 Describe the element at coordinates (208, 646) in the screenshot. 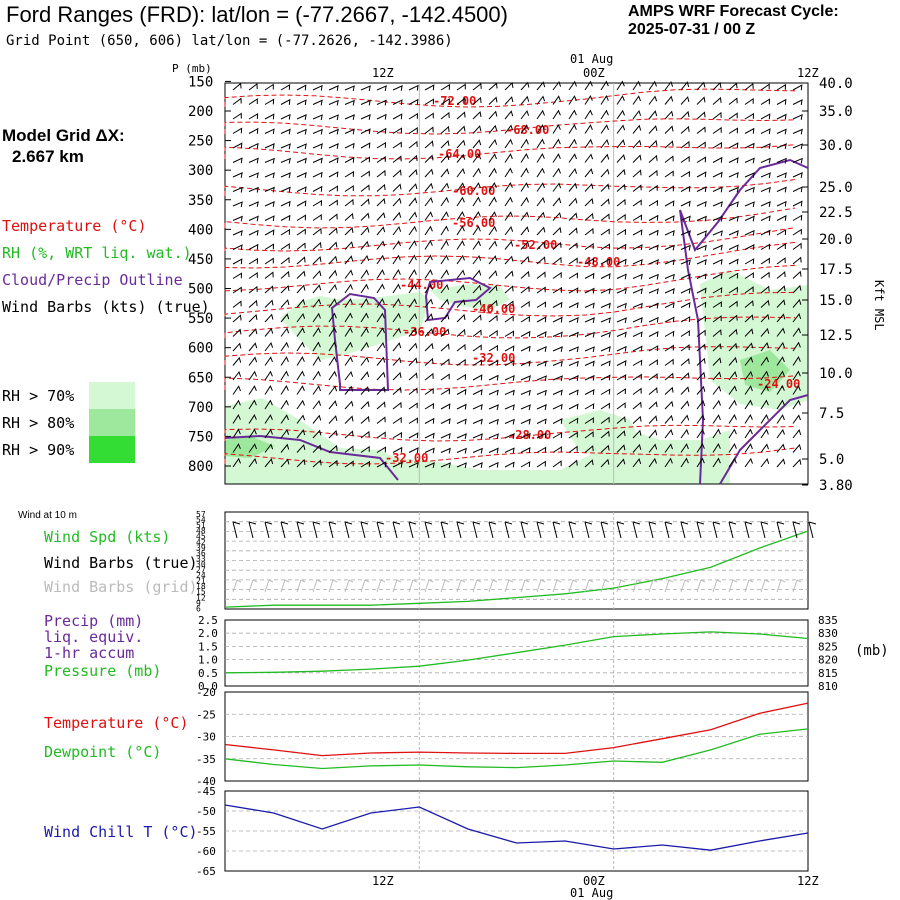

I see `precip-tick-2: 1.5` at that location.